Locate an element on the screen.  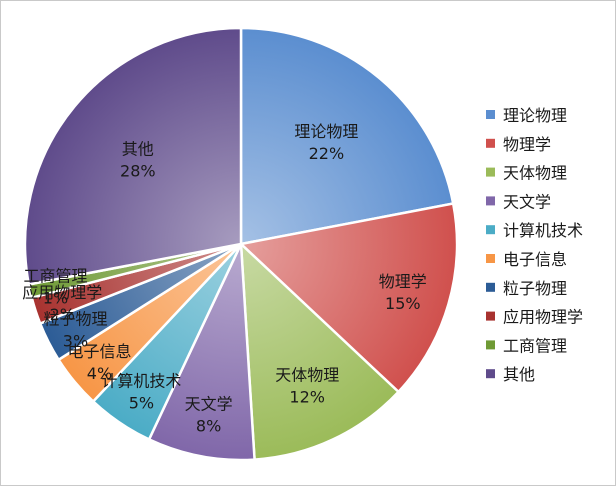
slice-percent-label: 22% is located at coordinates (327, 153).